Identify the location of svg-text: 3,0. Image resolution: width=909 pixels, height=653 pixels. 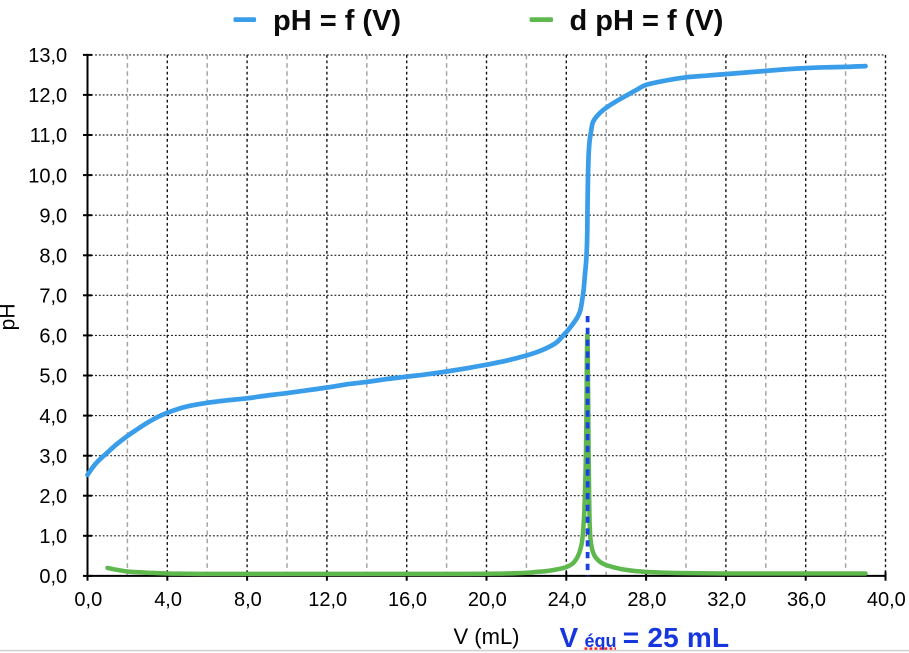
(53, 457).